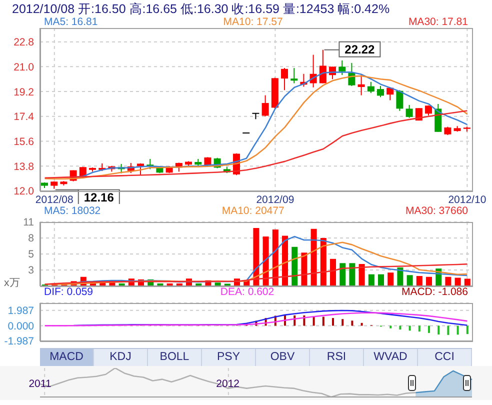 This screenshot has height=405, width=492. What do you see at coordinates (360, 49) in the screenshot?
I see `annotation: 22.22` at bounding box center [360, 49].